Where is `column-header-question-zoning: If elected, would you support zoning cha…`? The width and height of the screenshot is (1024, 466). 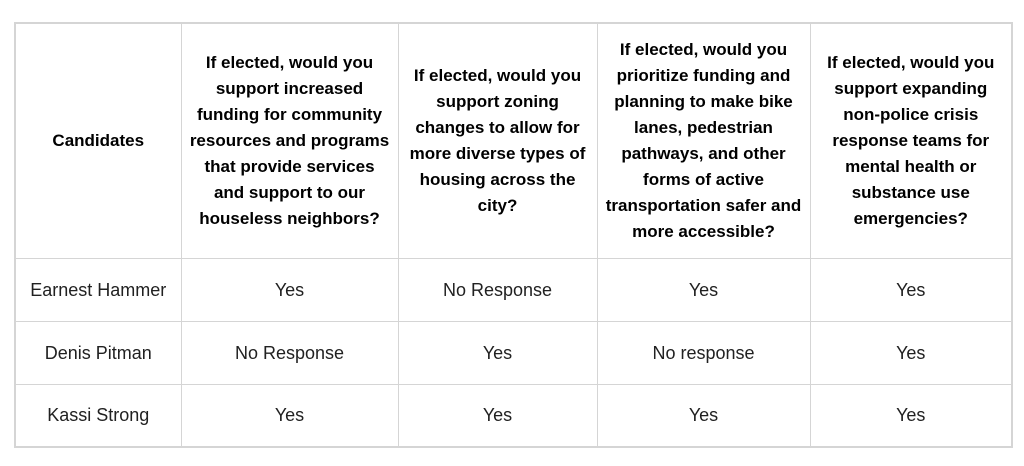
column-header-question-zoning: If elected, would you support zoning cha… is located at coordinates (497, 140).